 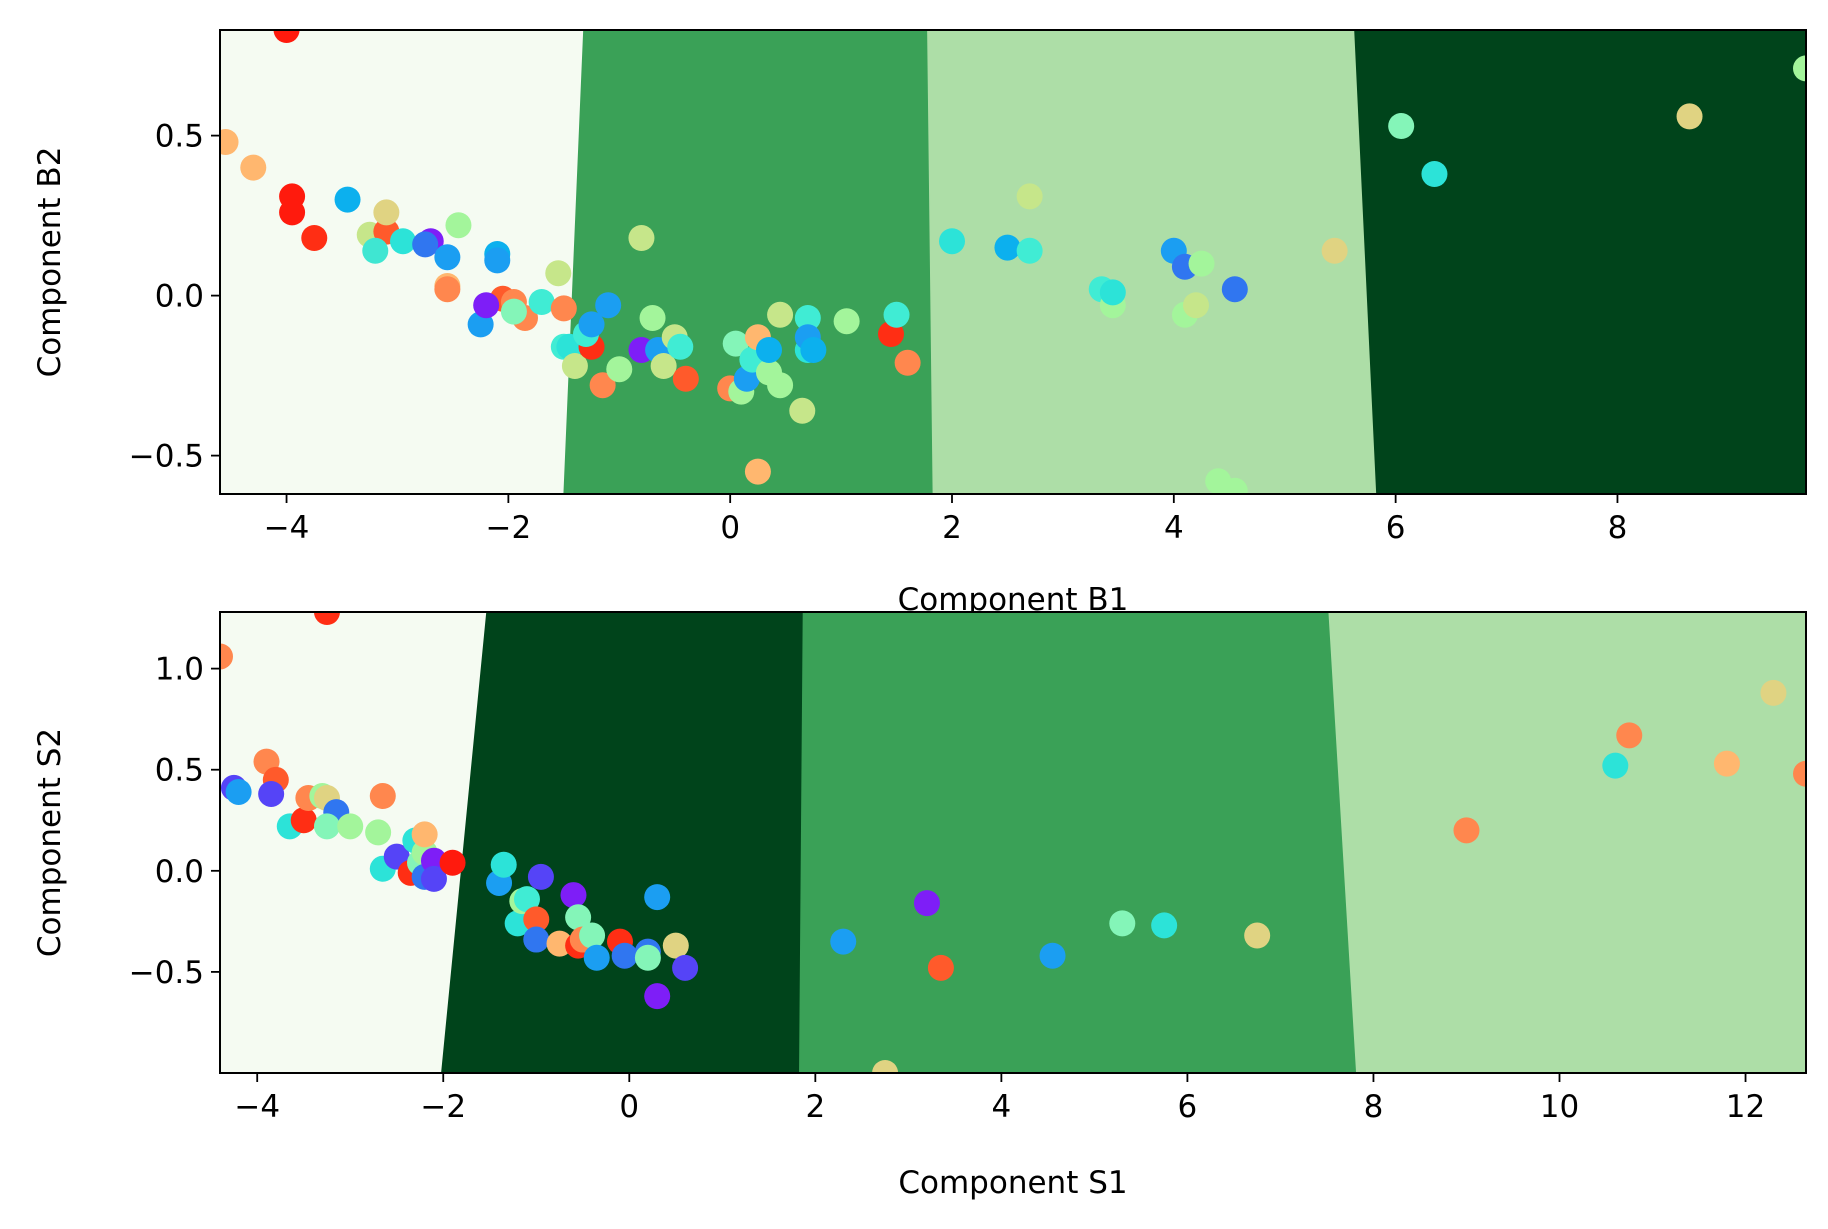 What do you see at coordinates (50, 842) in the screenshot?
I see `y-axis-label: Component S2` at bounding box center [50, 842].